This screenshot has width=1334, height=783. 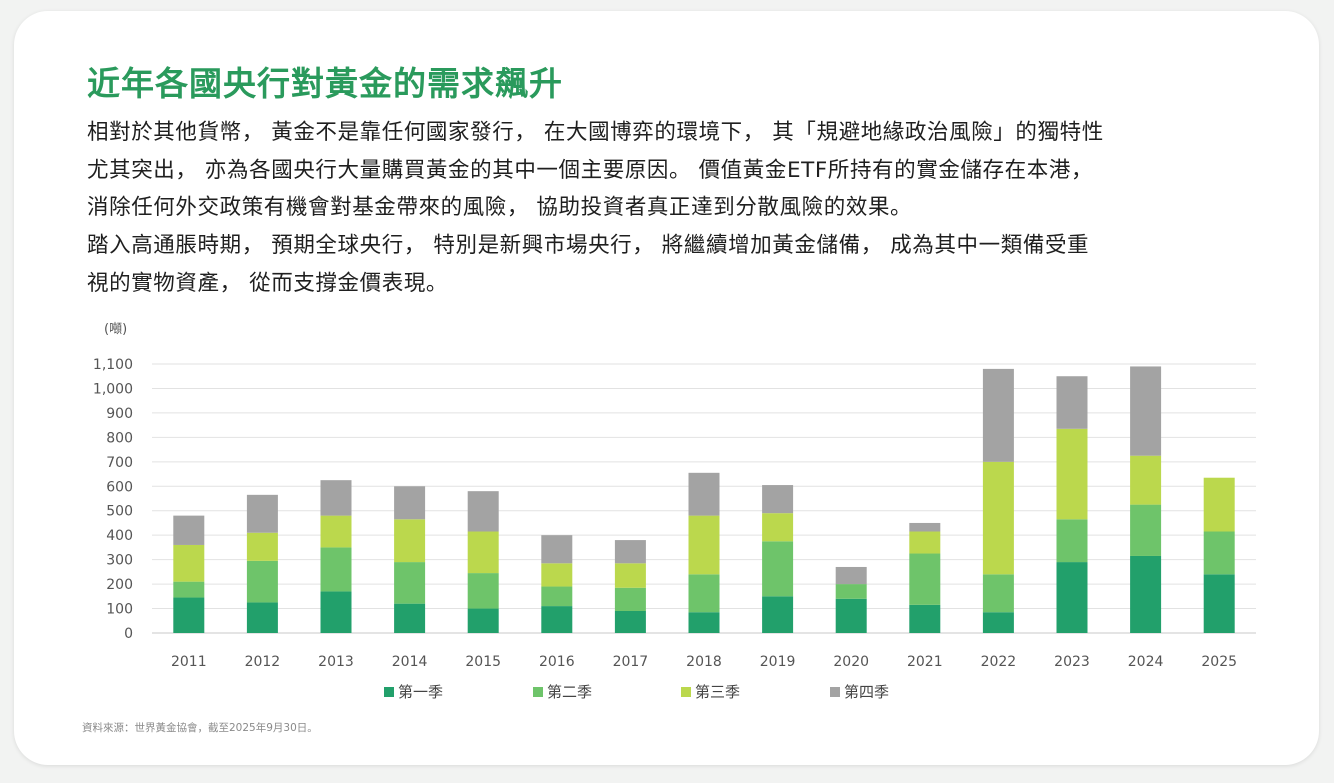 I want to click on x-tick-label: 2018, so click(x=704, y=662).